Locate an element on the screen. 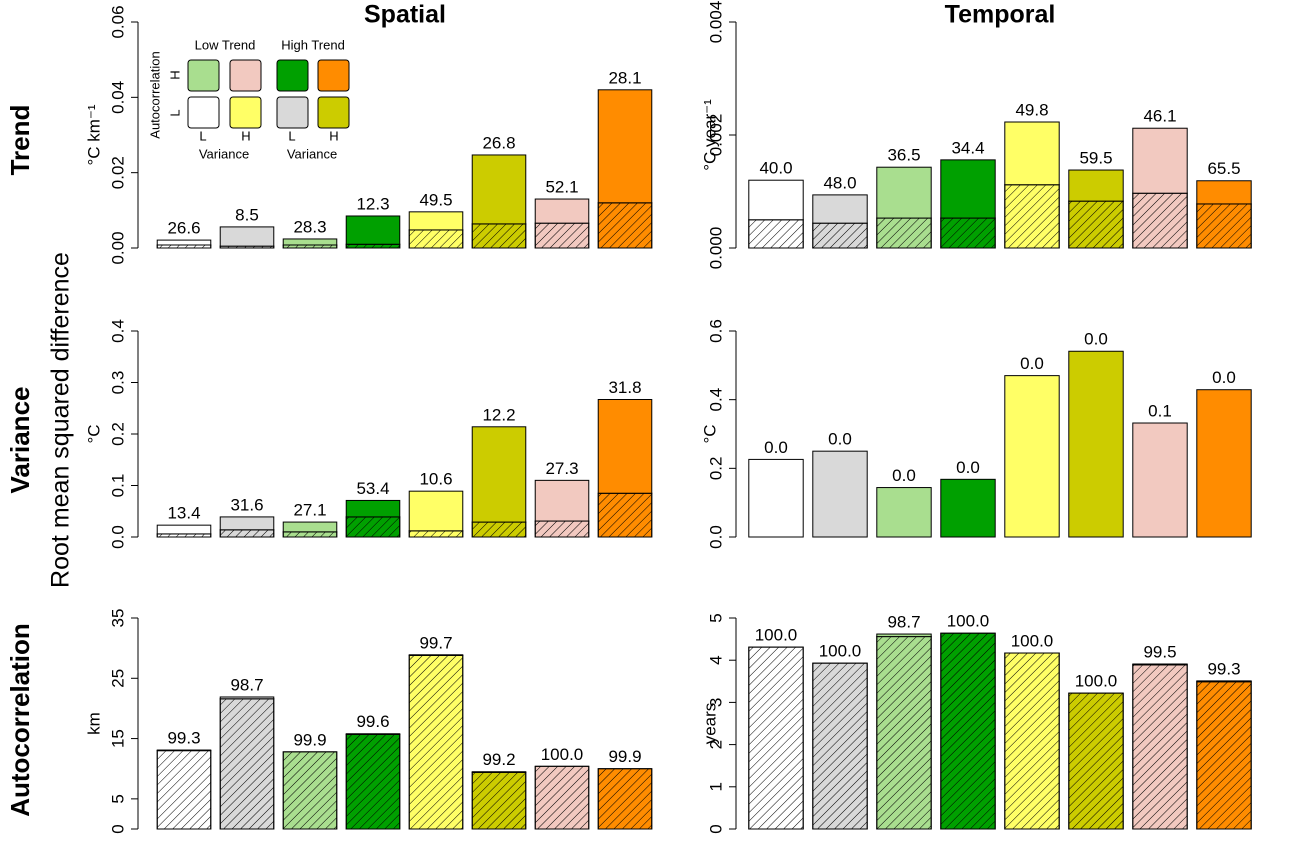  data-label: 48.0 is located at coordinates (839, 182).